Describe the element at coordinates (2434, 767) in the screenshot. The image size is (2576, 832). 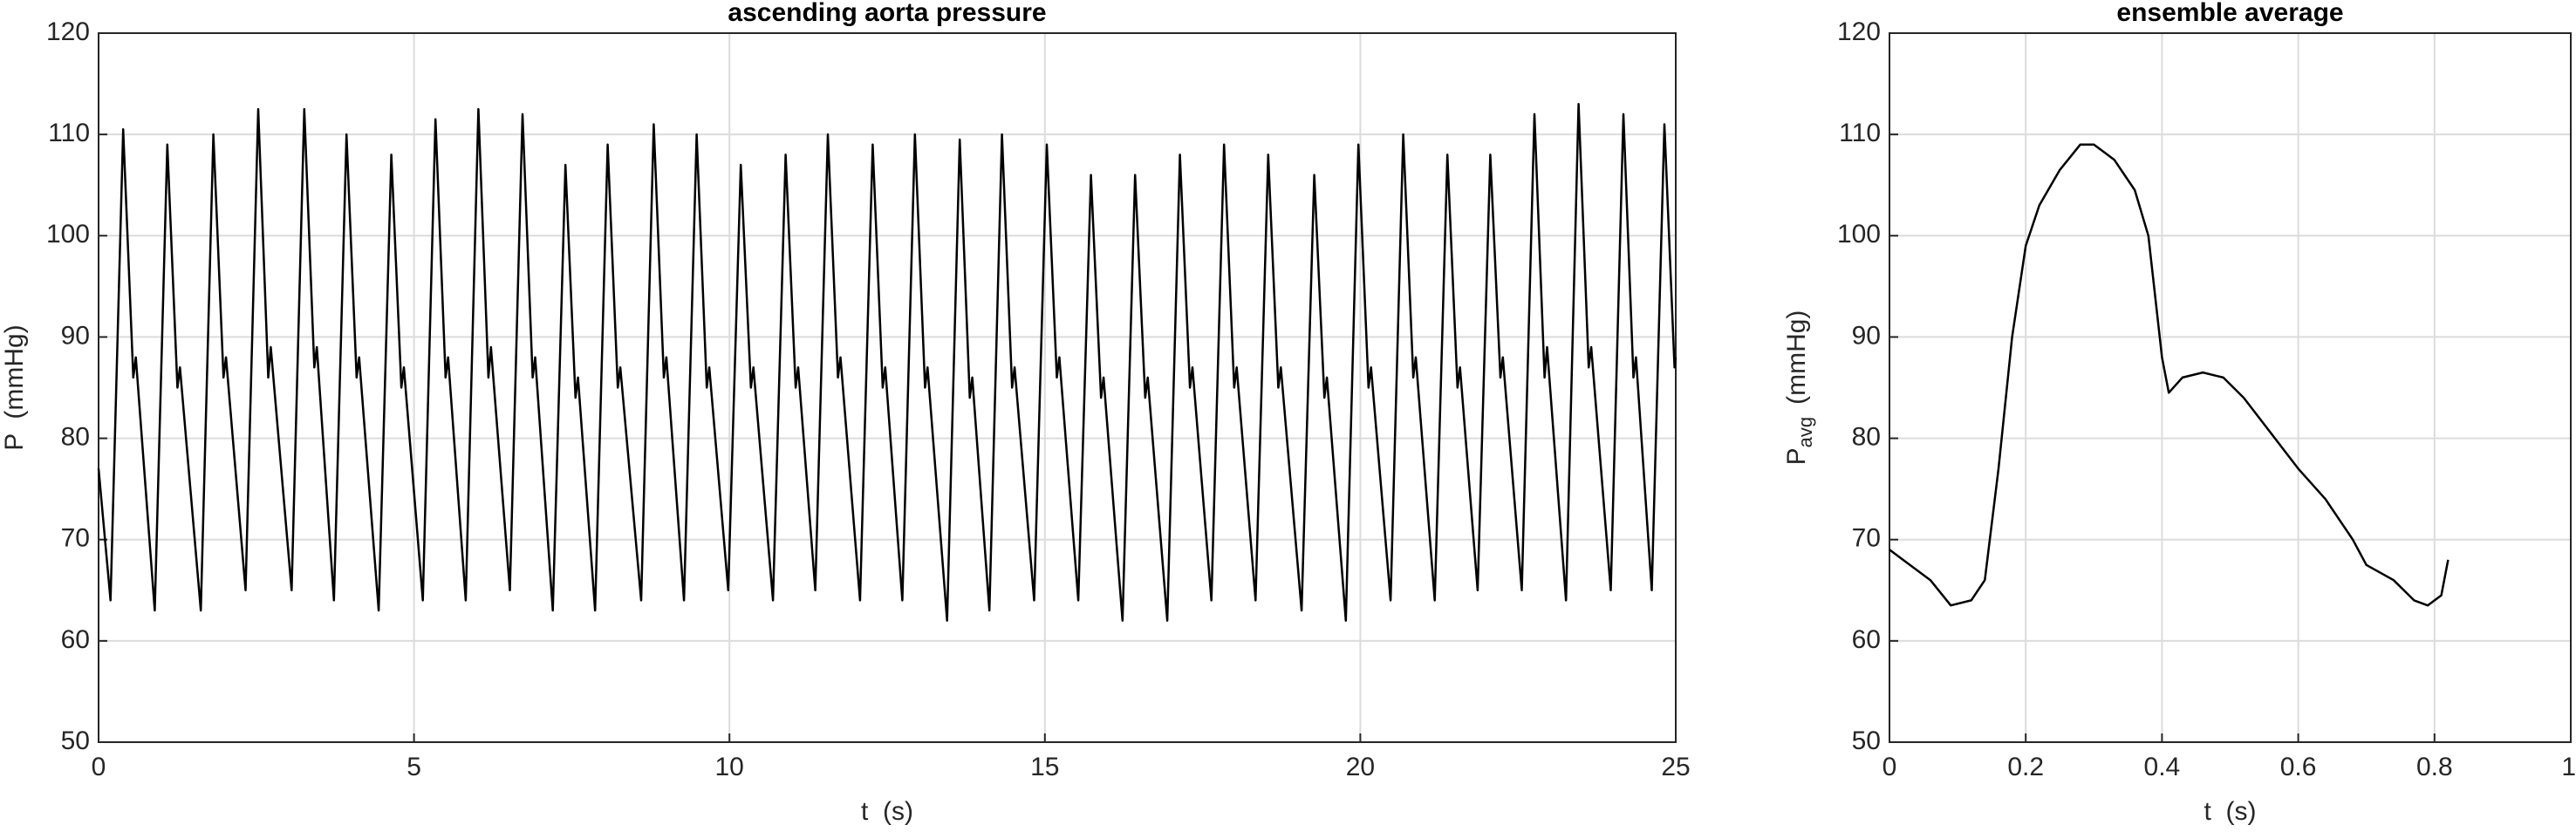
I see `x-tick-label: 0.8` at that location.